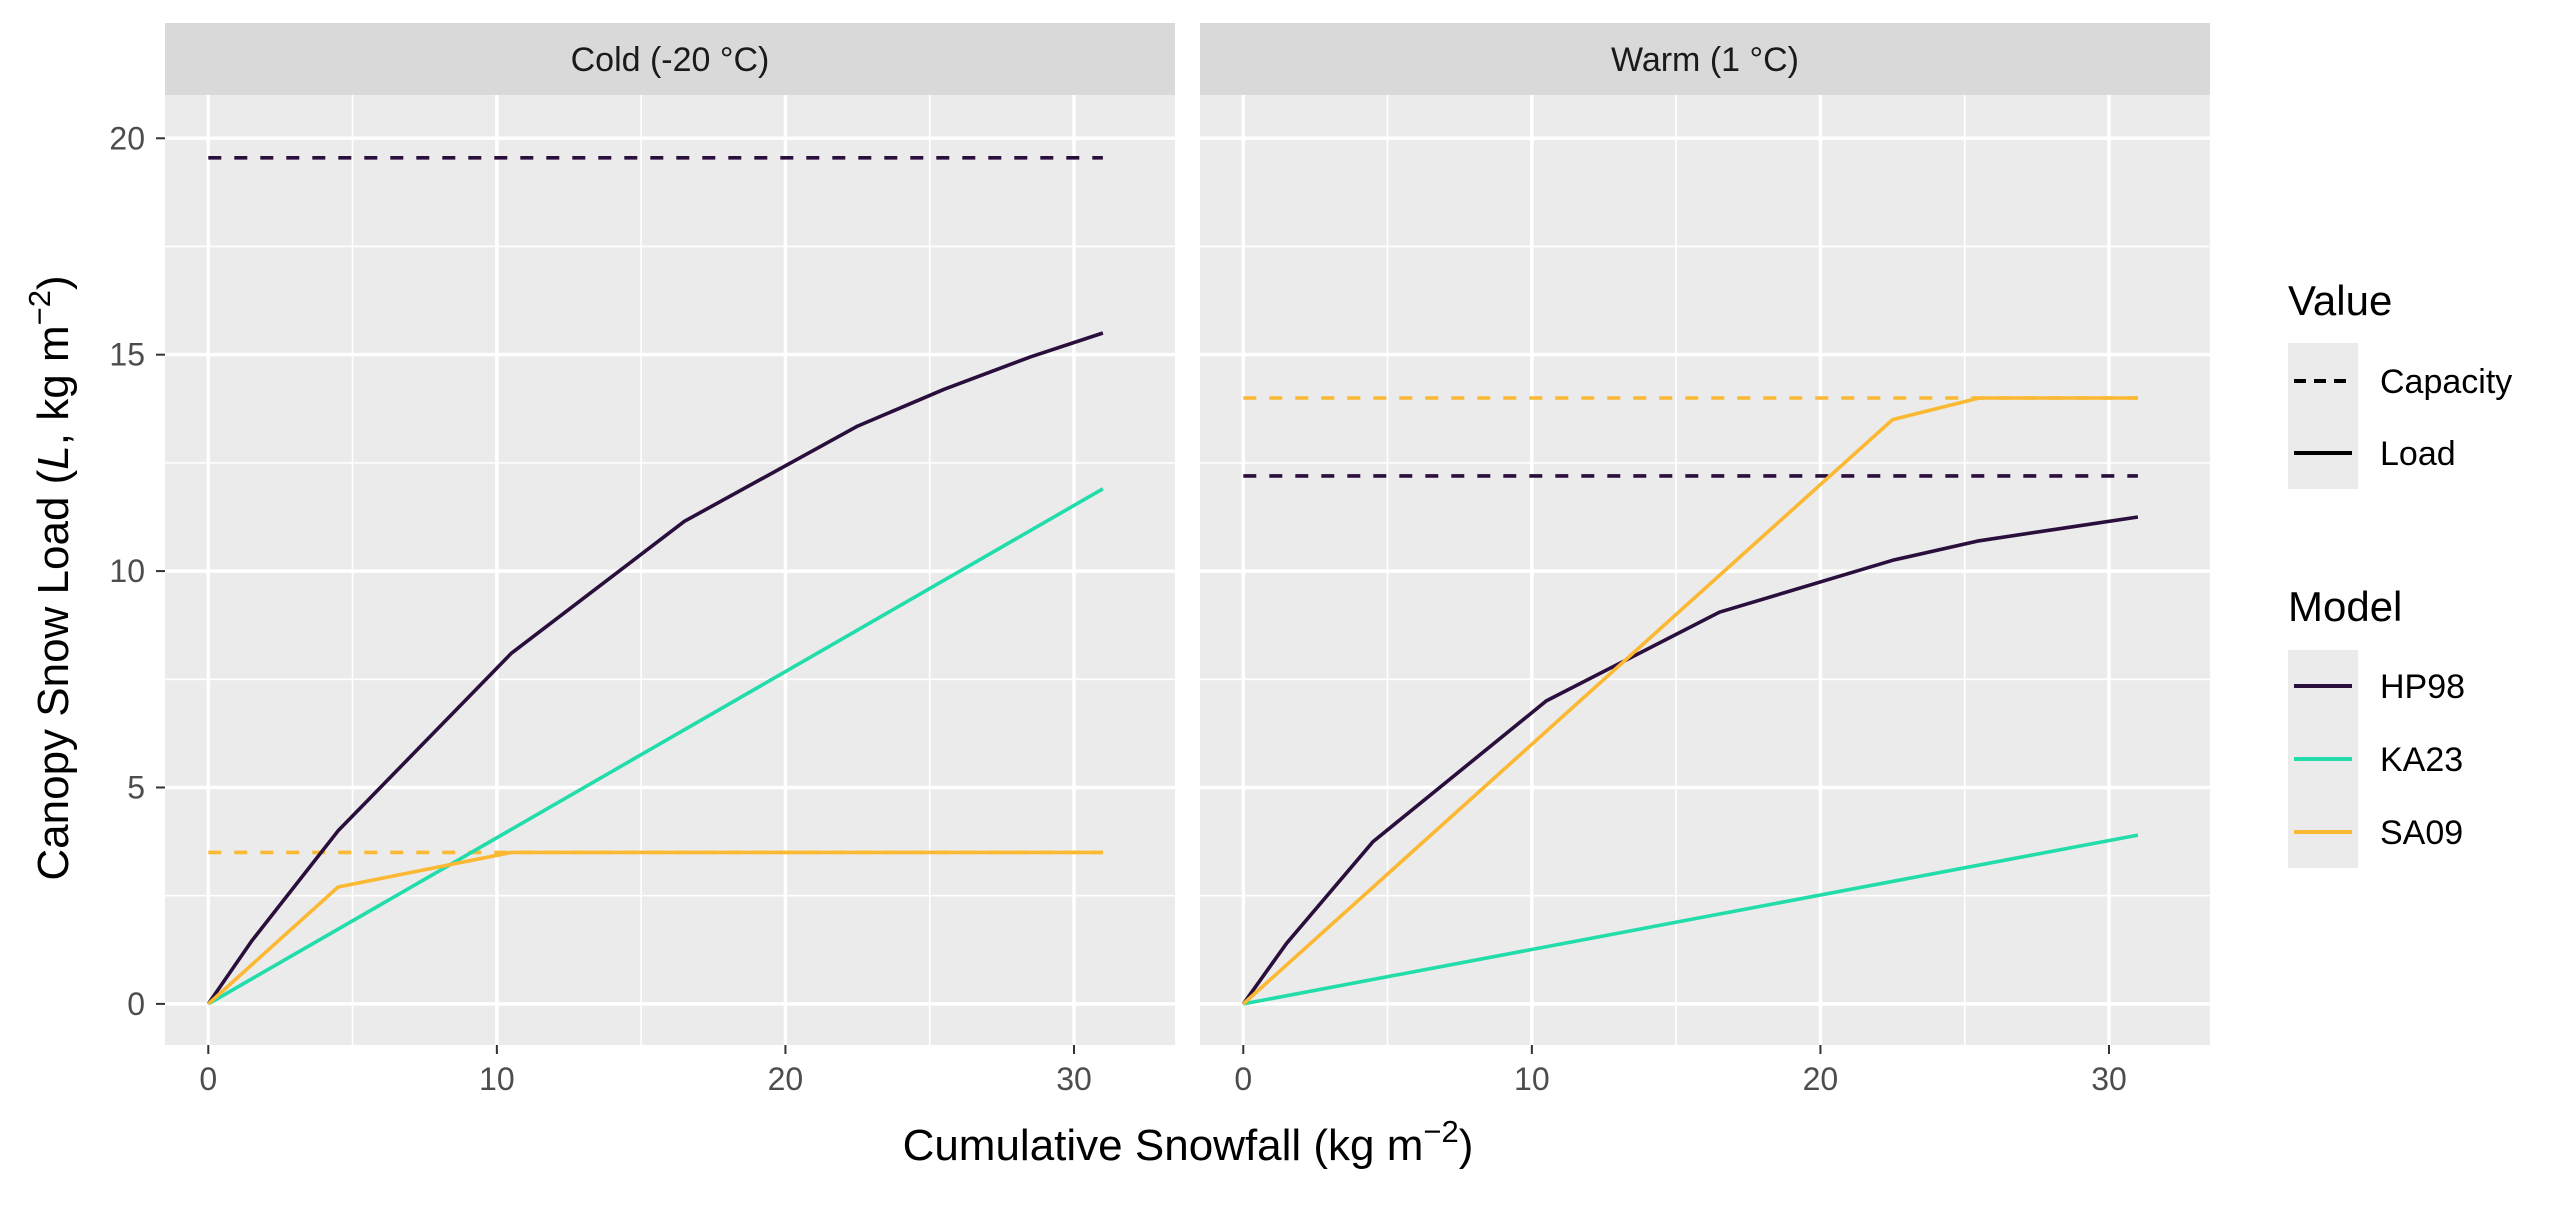  What do you see at coordinates (2421, 760) in the screenshot?
I see `legend-label-ka23: KA23` at bounding box center [2421, 760].